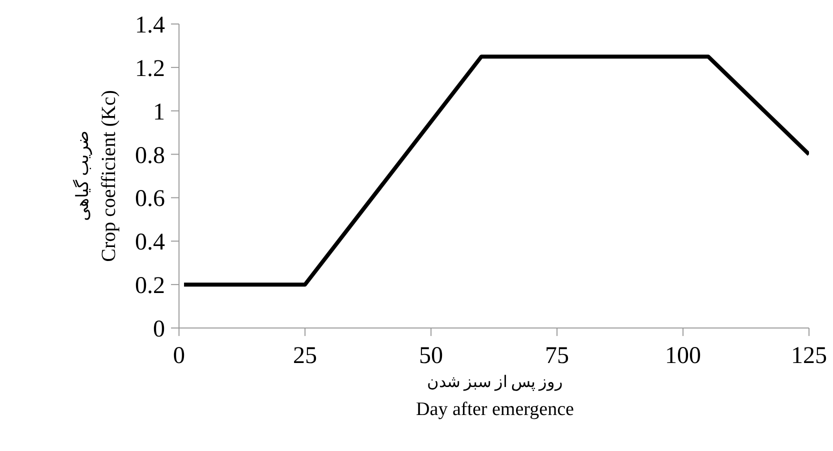  What do you see at coordinates (557, 356) in the screenshot?
I see `x-tick-label: 75` at bounding box center [557, 356].